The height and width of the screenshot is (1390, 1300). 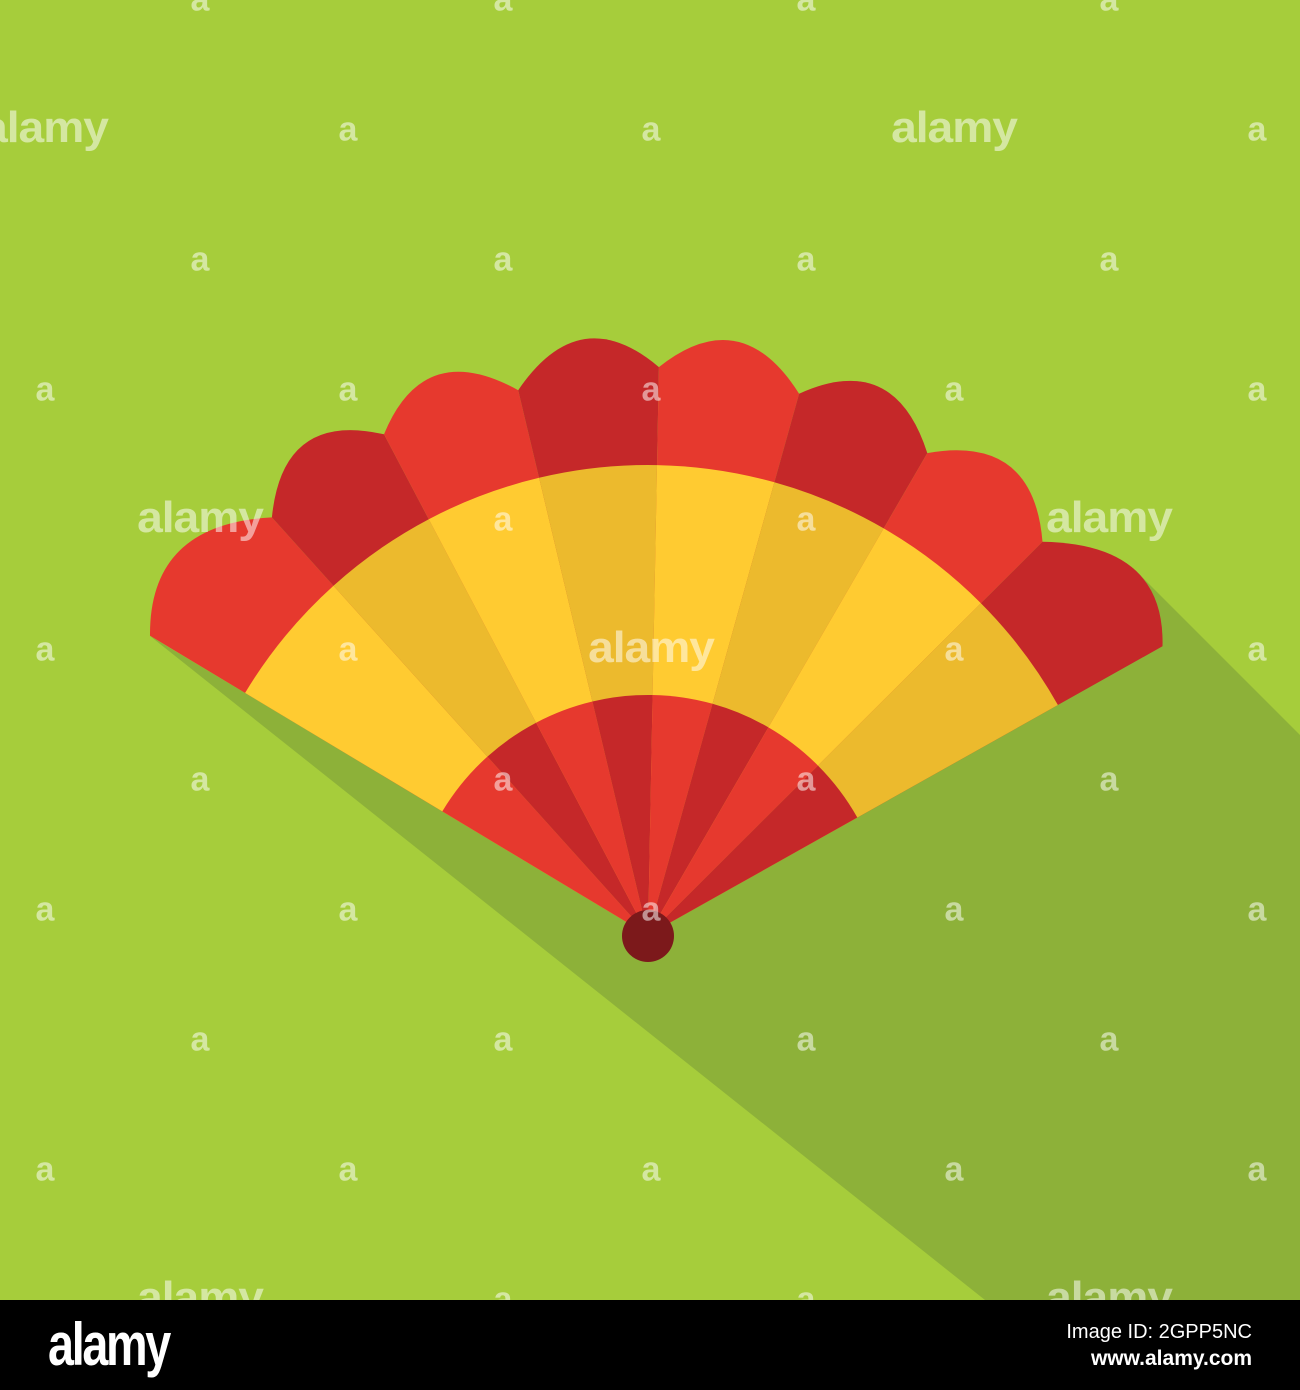 What do you see at coordinates (109, 1344) in the screenshot?
I see `alamy-logo: alamy` at bounding box center [109, 1344].